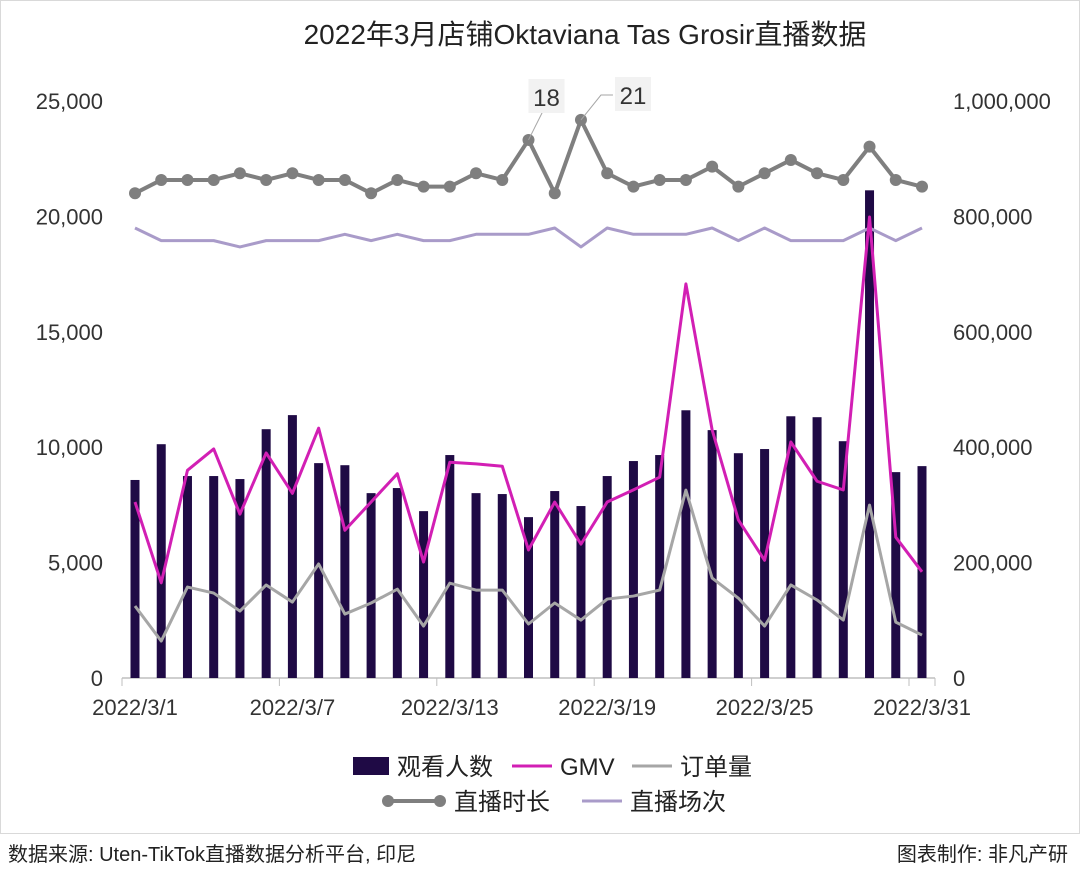 Image resolution: width=1080 pixels, height=874 pixels. What do you see at coordinates (69, 216) in the screenshot?
I see `y-left-tick-label: 20,000` at bounding box center [69, 216].